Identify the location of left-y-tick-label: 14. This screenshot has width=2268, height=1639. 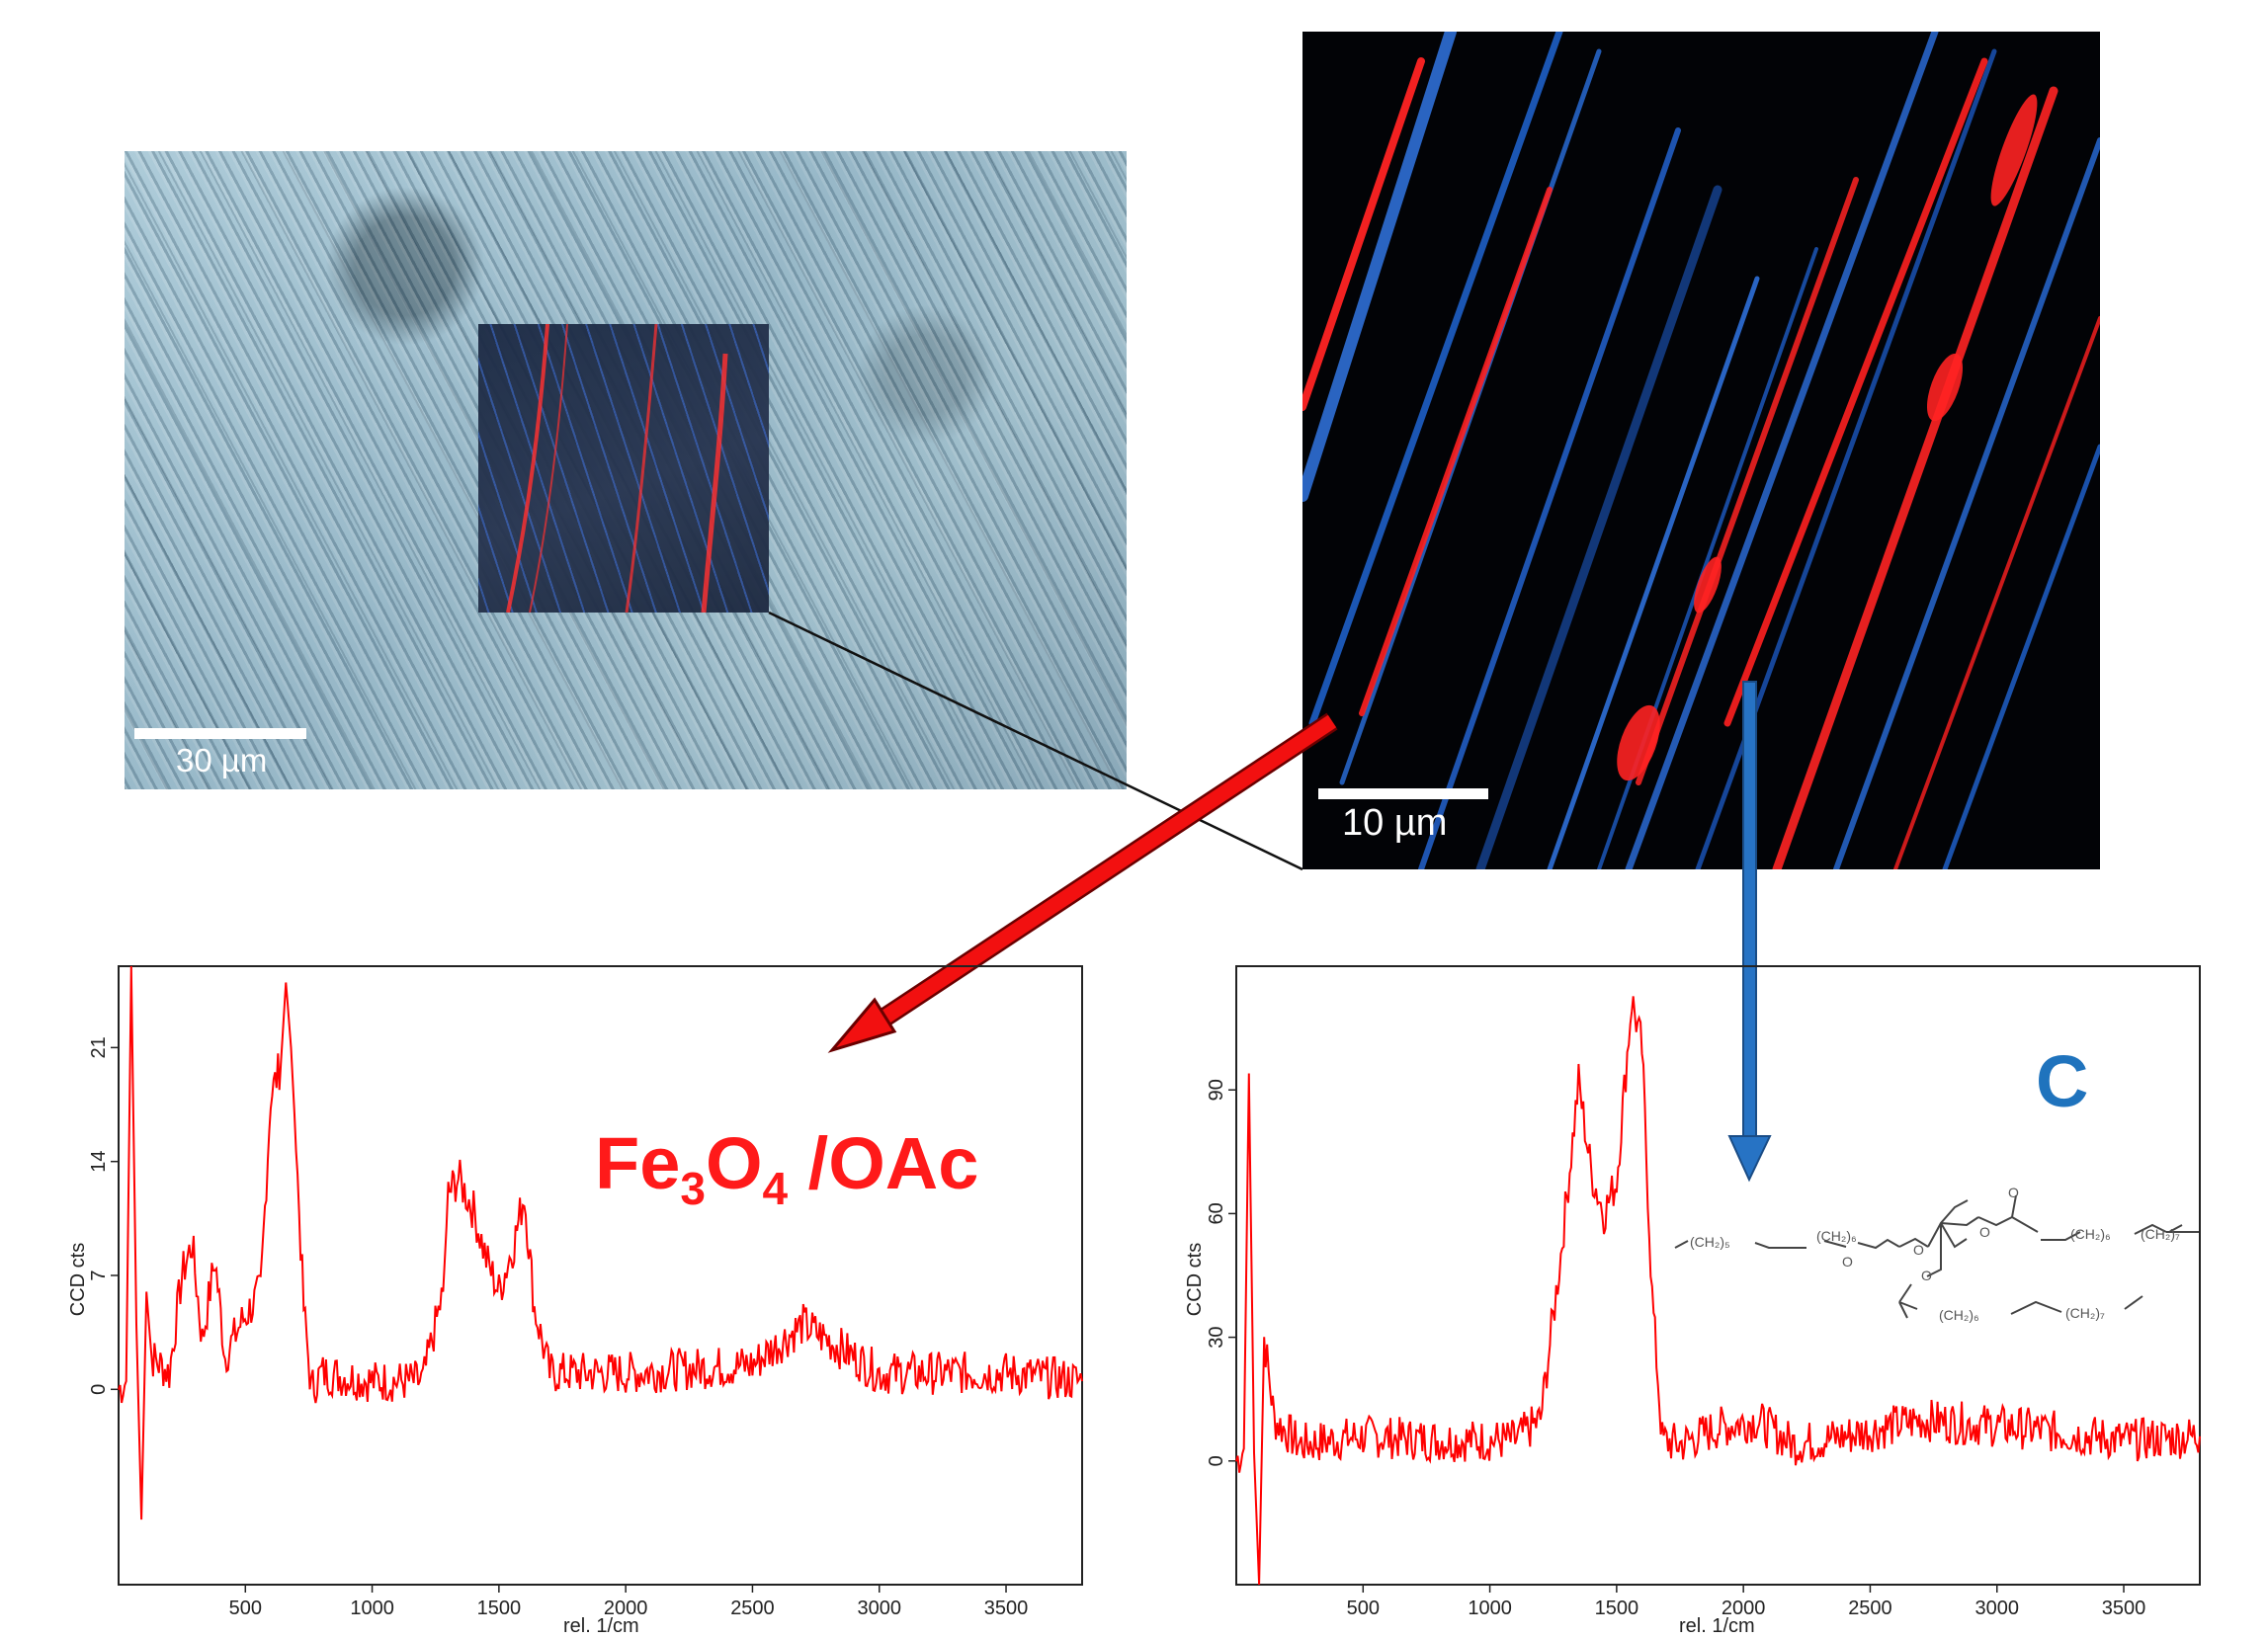
(99, 1162).